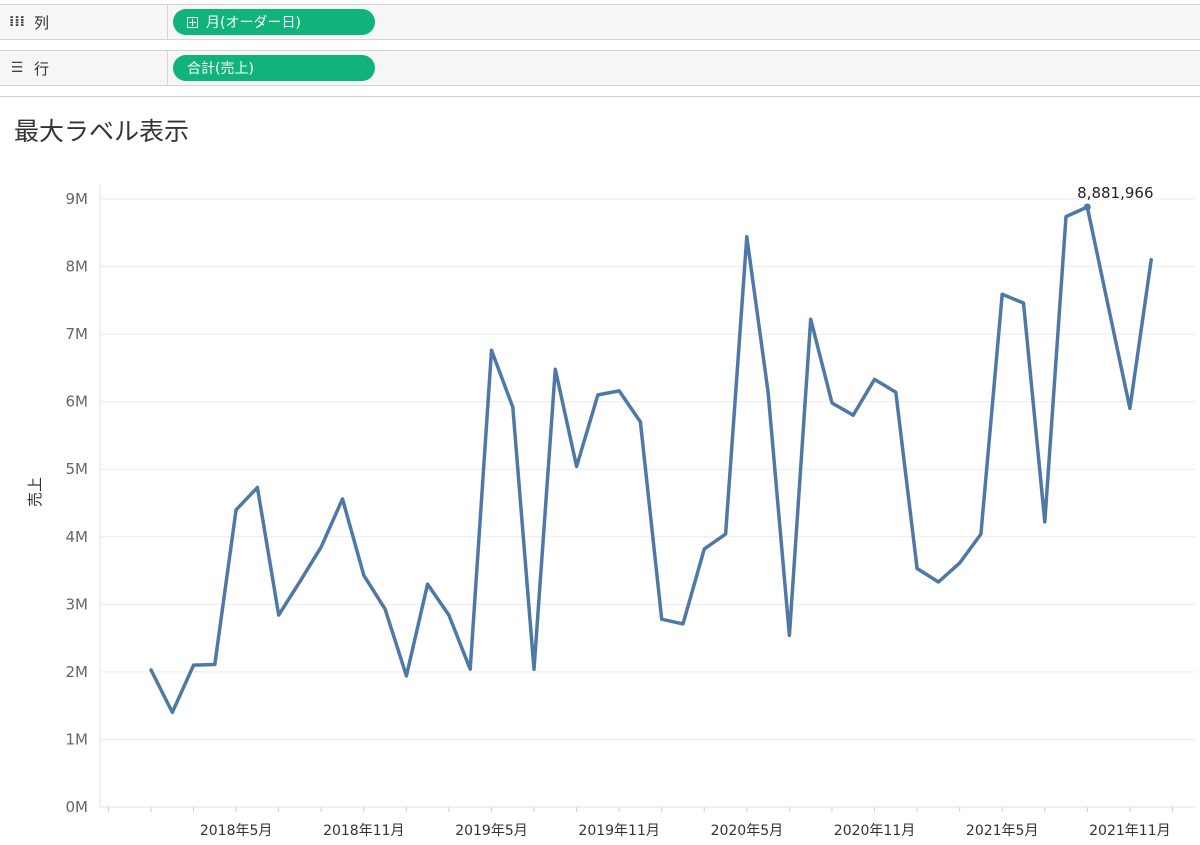 This screenshot has width=1200, height=845. I want to click on y-tick-label: 0M, so click(77, 807).